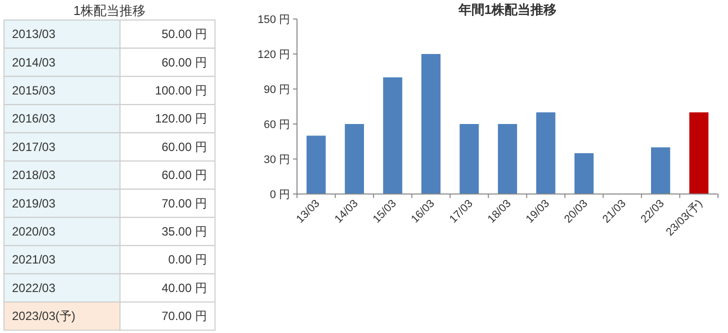  I want to click on y-tick-label: 0 円, so click(280, 195).